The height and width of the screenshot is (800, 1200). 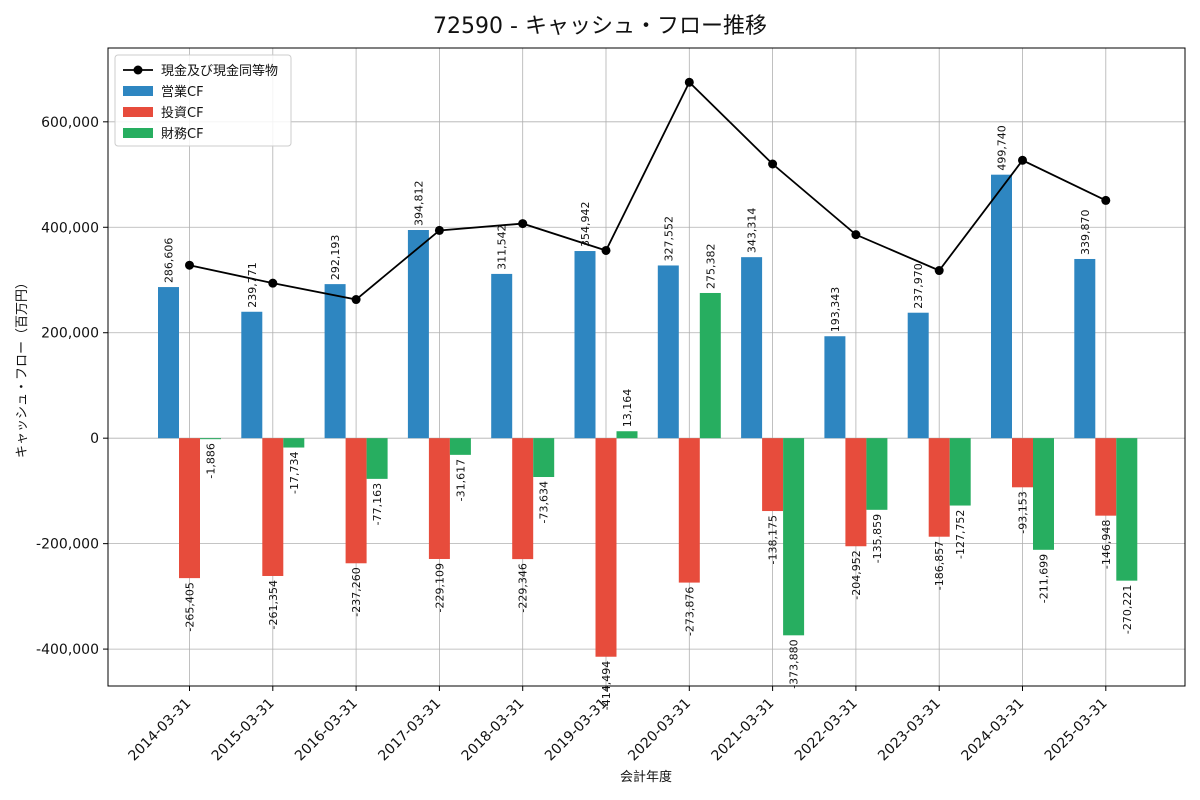 I want to click on data-label: 339,870, so click(x=1085, y=232).